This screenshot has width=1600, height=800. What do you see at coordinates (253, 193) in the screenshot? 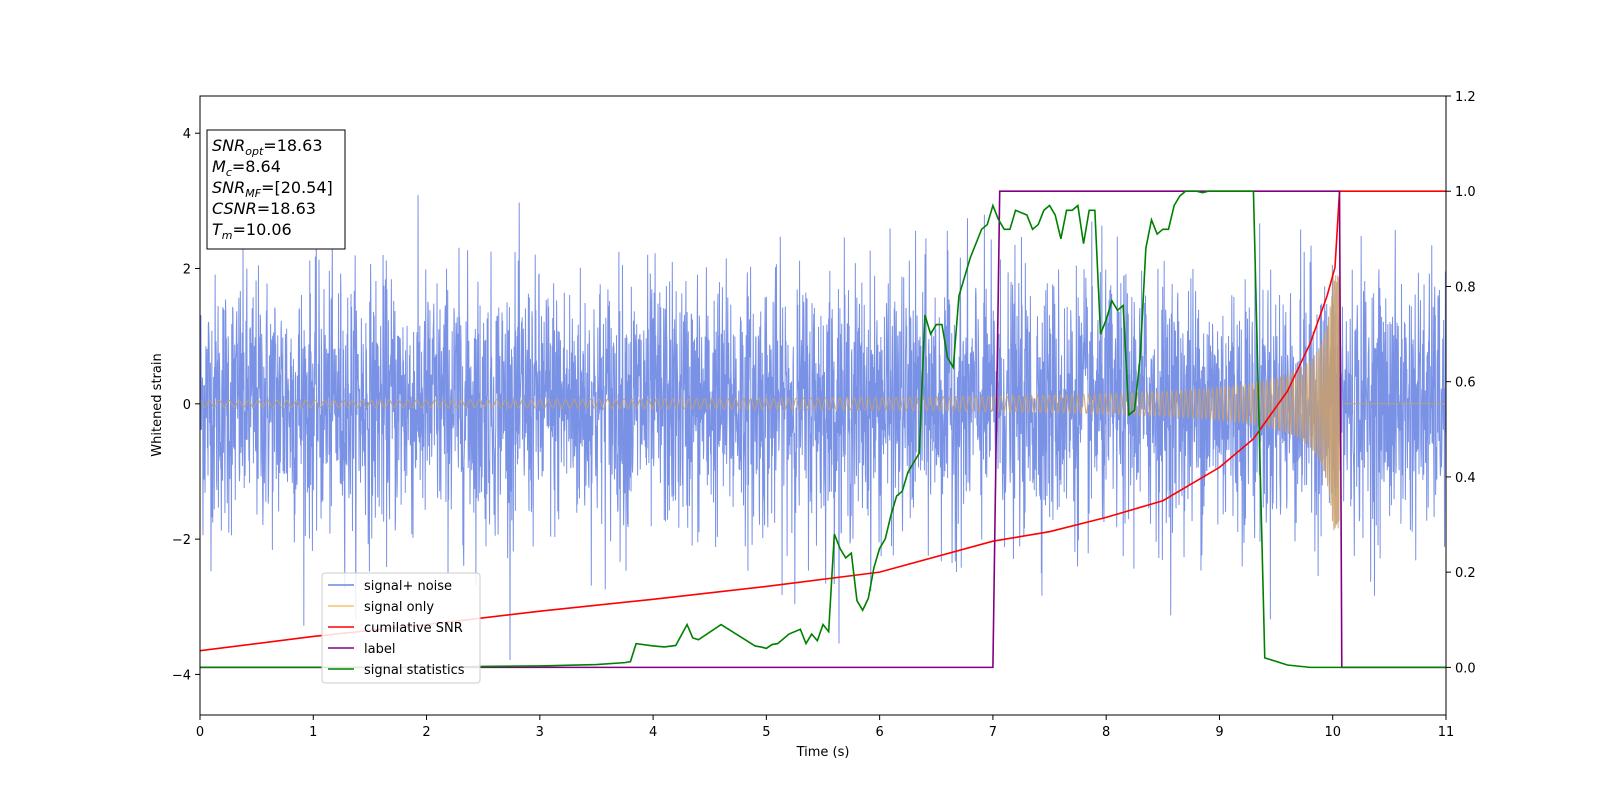
I see `info-line-subscript: MF` at bounding box center [253, 193].